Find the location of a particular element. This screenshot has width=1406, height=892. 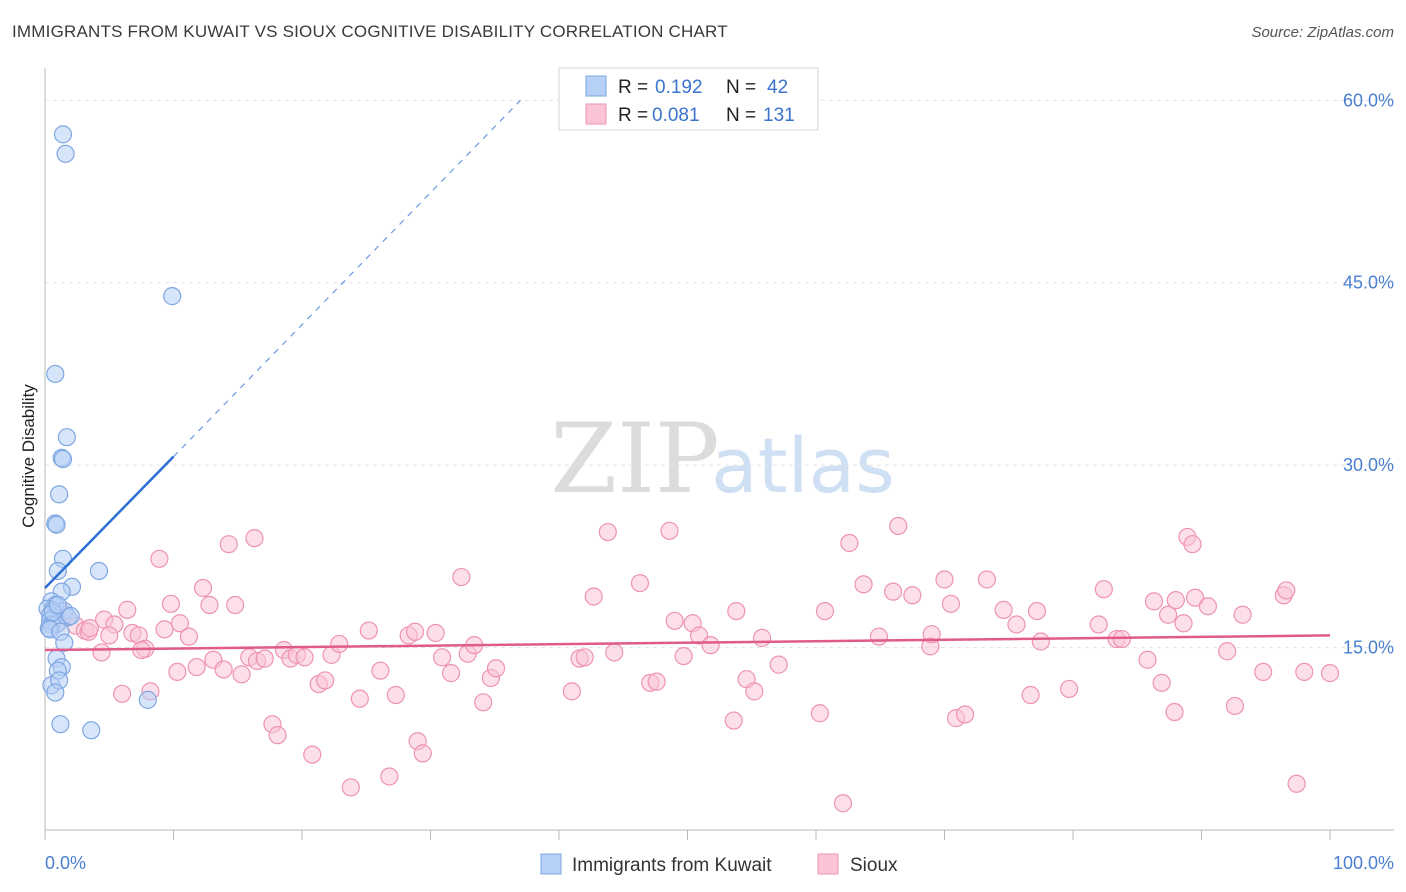

y-tick-label-60: 60.0% is located at coordinates (1368, 100).